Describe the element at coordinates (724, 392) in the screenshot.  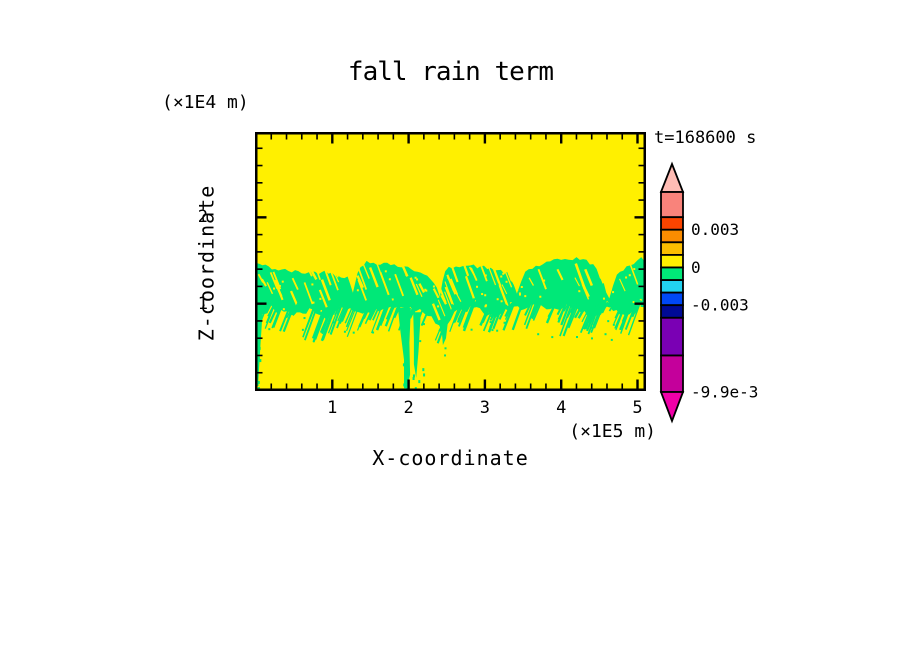
I see `colorbar-label: -9.9e-3` at that location.